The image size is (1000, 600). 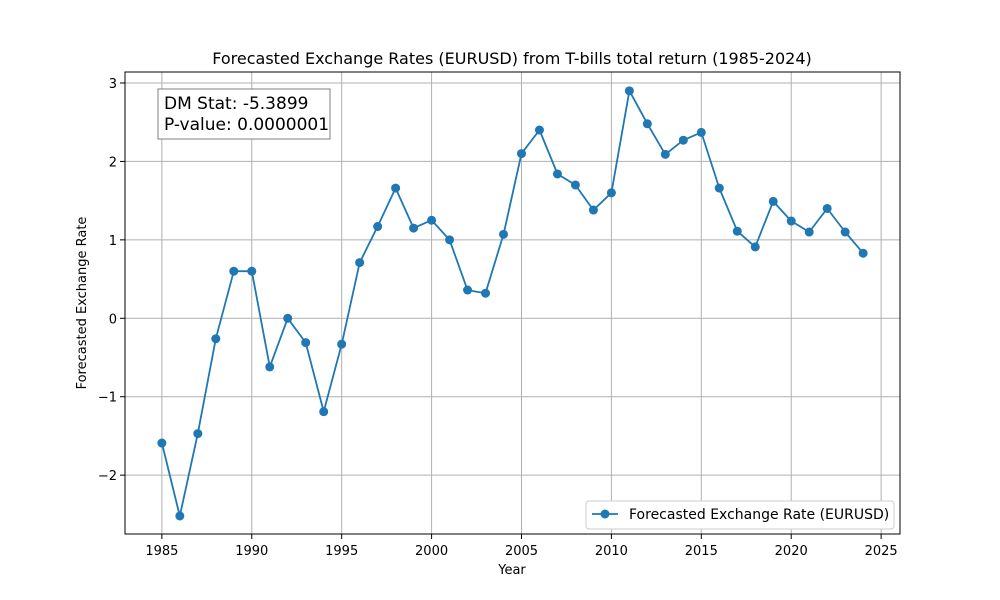 What do you see at coordinates (236, 104) in the screenshot?
I see `annotation-dm-stat: DM Stat: -5.3899` at bounding box center [236, 104].